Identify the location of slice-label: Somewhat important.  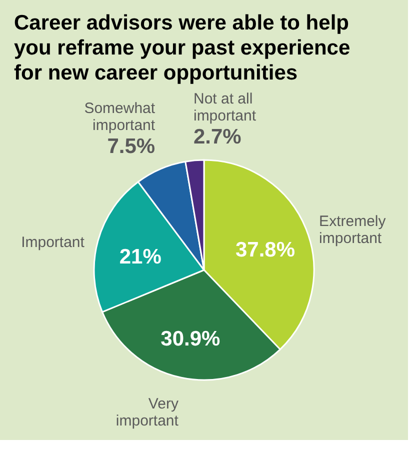
(120, 117).